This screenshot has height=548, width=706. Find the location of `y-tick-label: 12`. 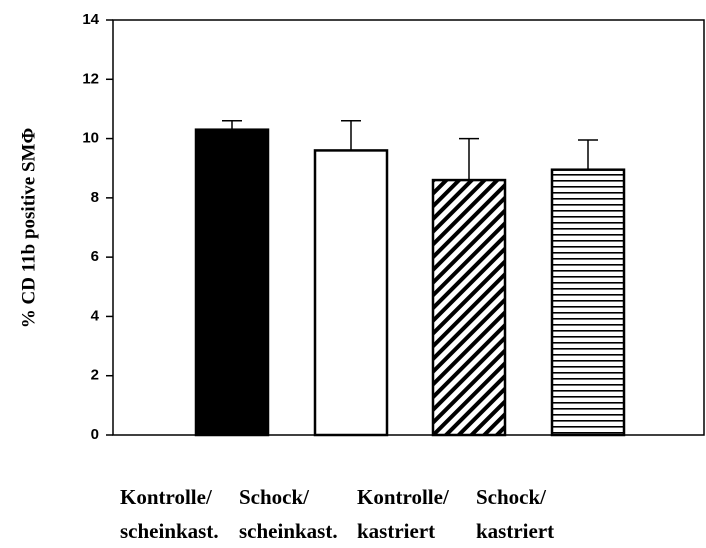

y-tick-label: 12 is located at coordinates (90, 78).